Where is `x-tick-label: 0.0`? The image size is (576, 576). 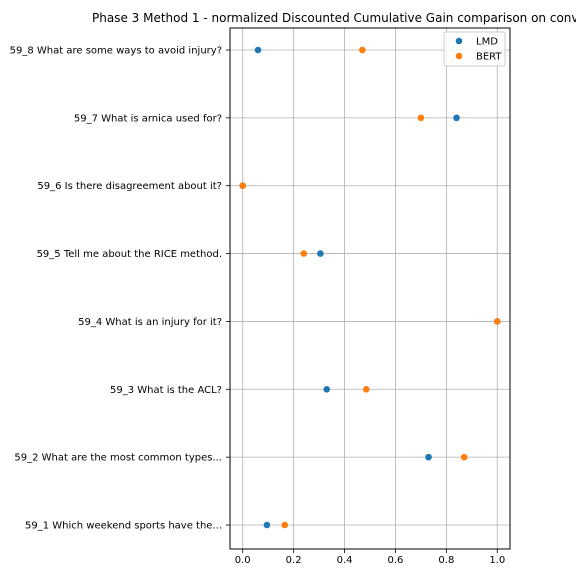 x-tick-label: 0.0 is located at coordinates (243, 560).